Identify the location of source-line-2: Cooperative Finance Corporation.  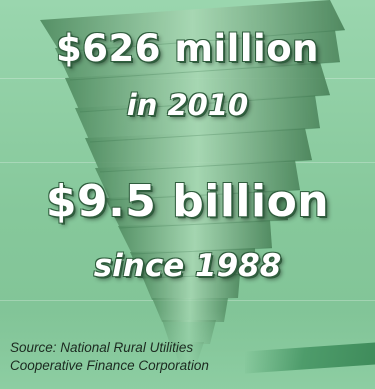
(109, 365).